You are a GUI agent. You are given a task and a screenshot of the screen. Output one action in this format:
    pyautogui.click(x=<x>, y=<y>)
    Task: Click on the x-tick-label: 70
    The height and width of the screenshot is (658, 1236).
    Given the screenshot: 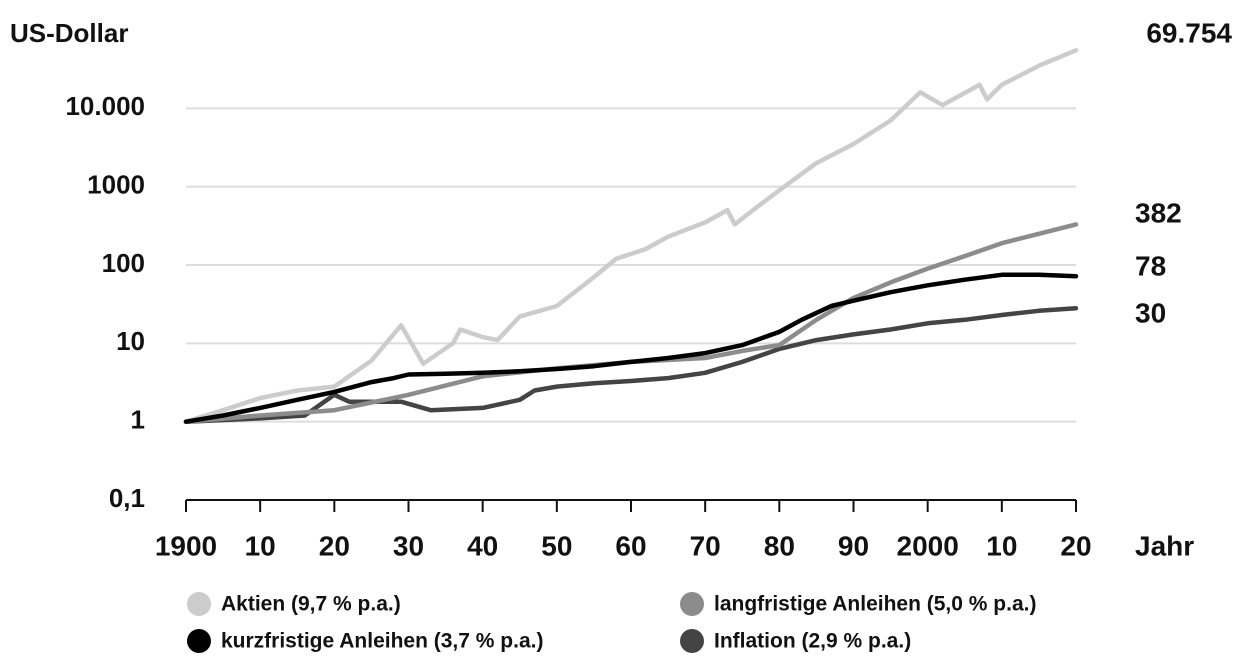 What is the action you would take?
    pyautogui.click(x=705, y=545)
    